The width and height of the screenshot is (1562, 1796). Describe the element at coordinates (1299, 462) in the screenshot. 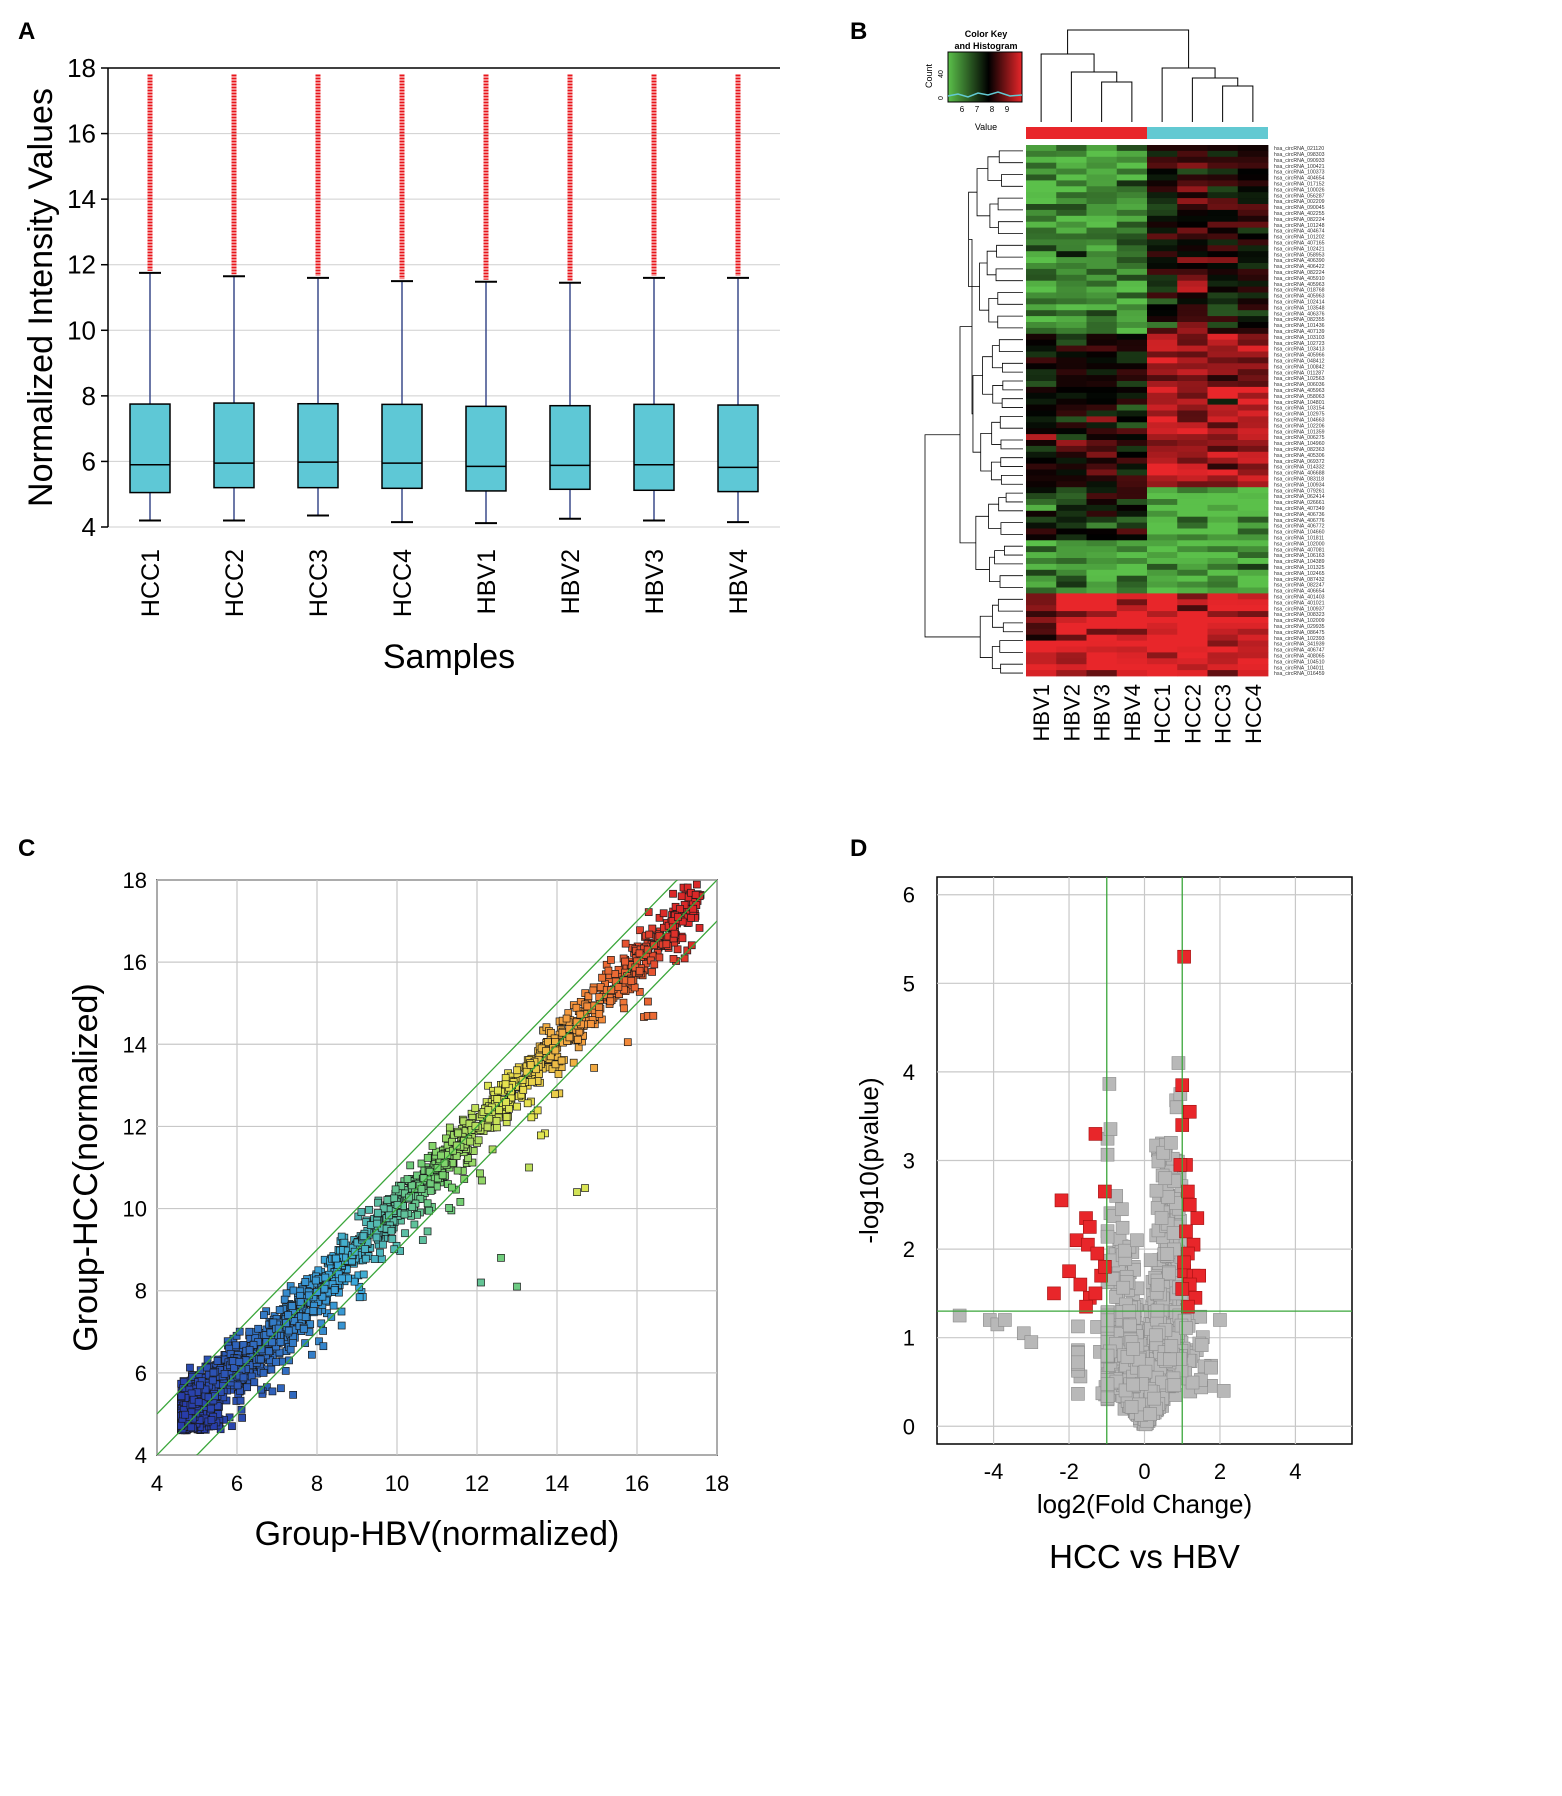

I see `row-label: hsa_circRNA_069372` at that location.